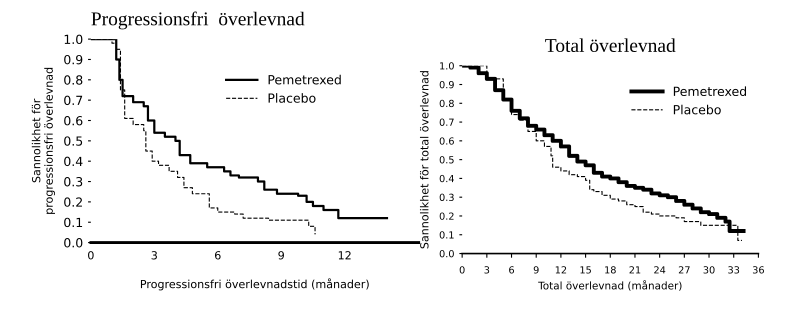 The image size is (790, 313). What do you see at coordinates (660, 270) in the screenshot?
I see `x-tick-label: 24` at bounding box center [660, 270].